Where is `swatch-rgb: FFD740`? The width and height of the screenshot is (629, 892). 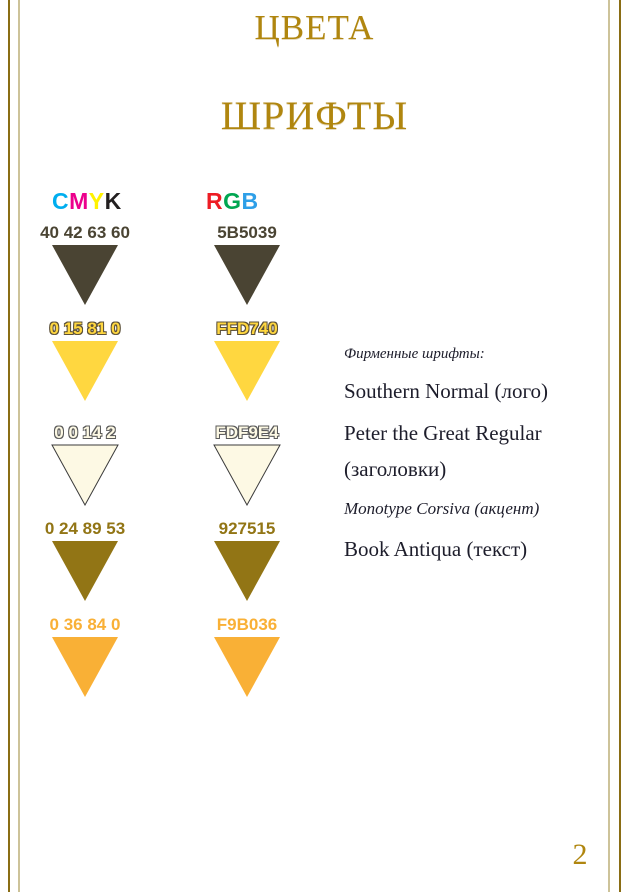
swatch-rgb: FFD740 is located at coordinates (247, 362).